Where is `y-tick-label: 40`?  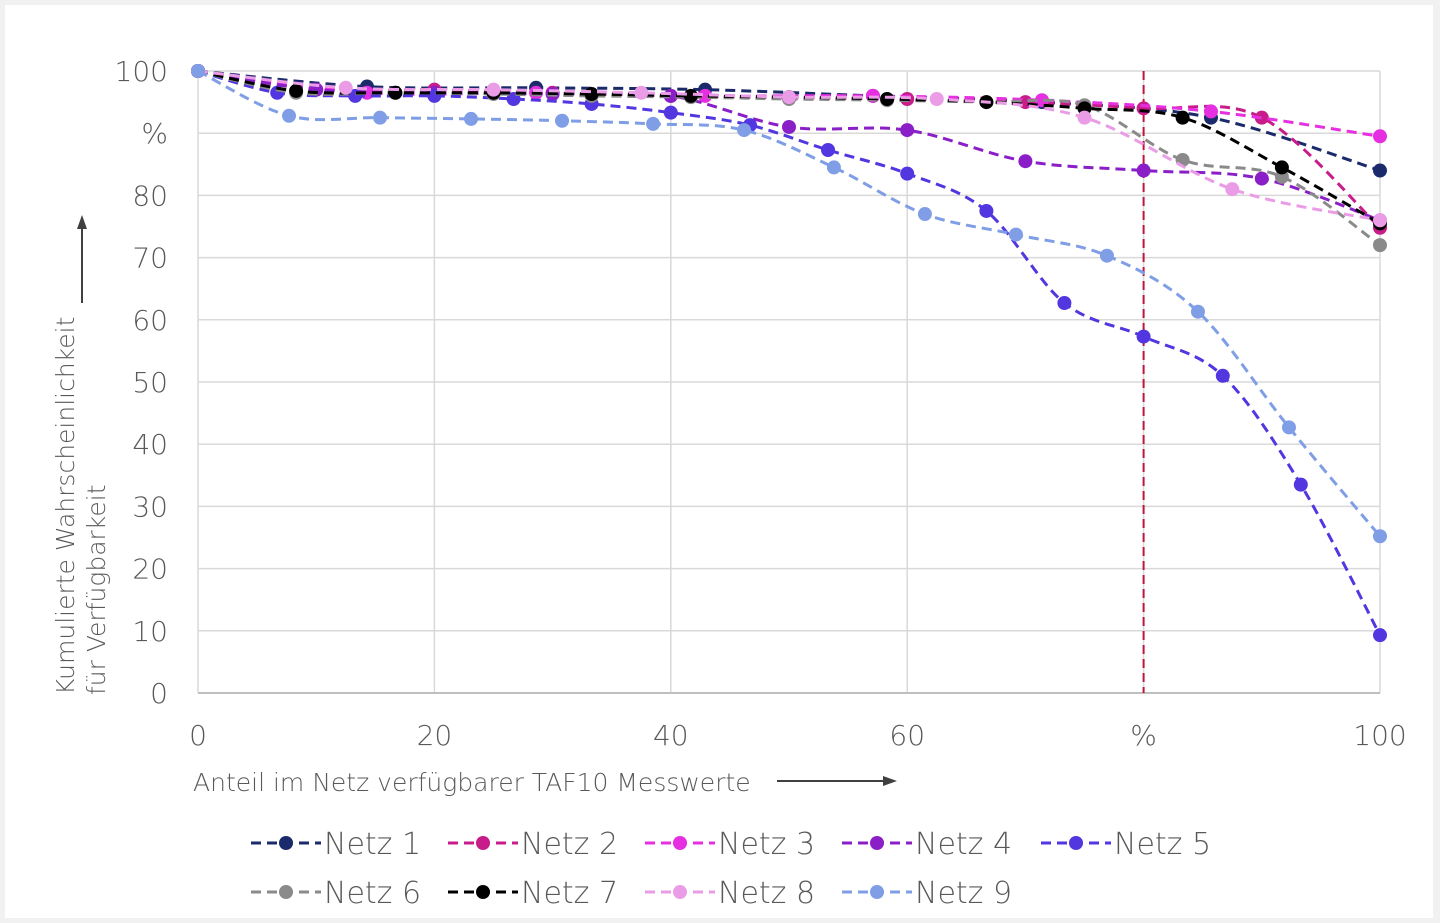 y-tick-label: 40 is located at coordinates (150, 444).